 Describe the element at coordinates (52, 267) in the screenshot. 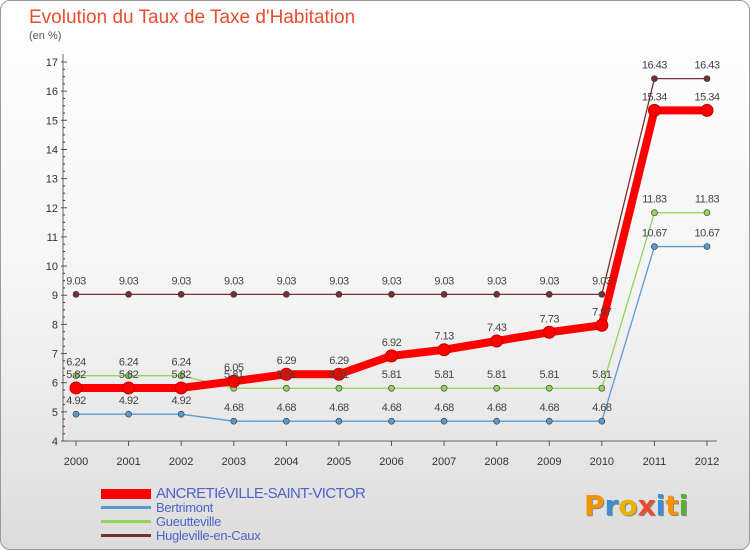

I see `y-tick-label: 10` at that location.